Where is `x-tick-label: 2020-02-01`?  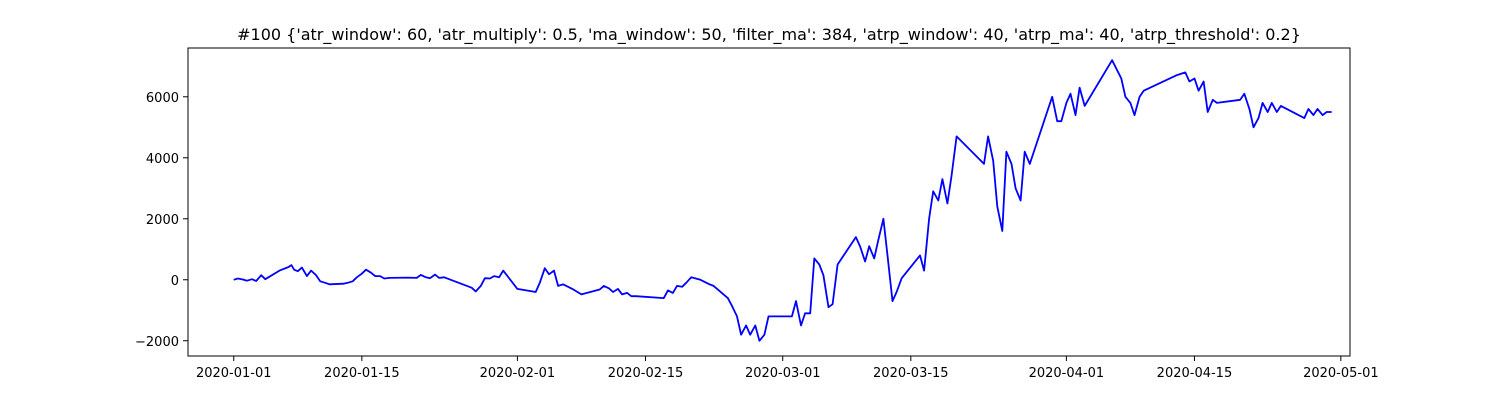
x-tick-label: 2020-02-01 is located at coordinates (518, 373).